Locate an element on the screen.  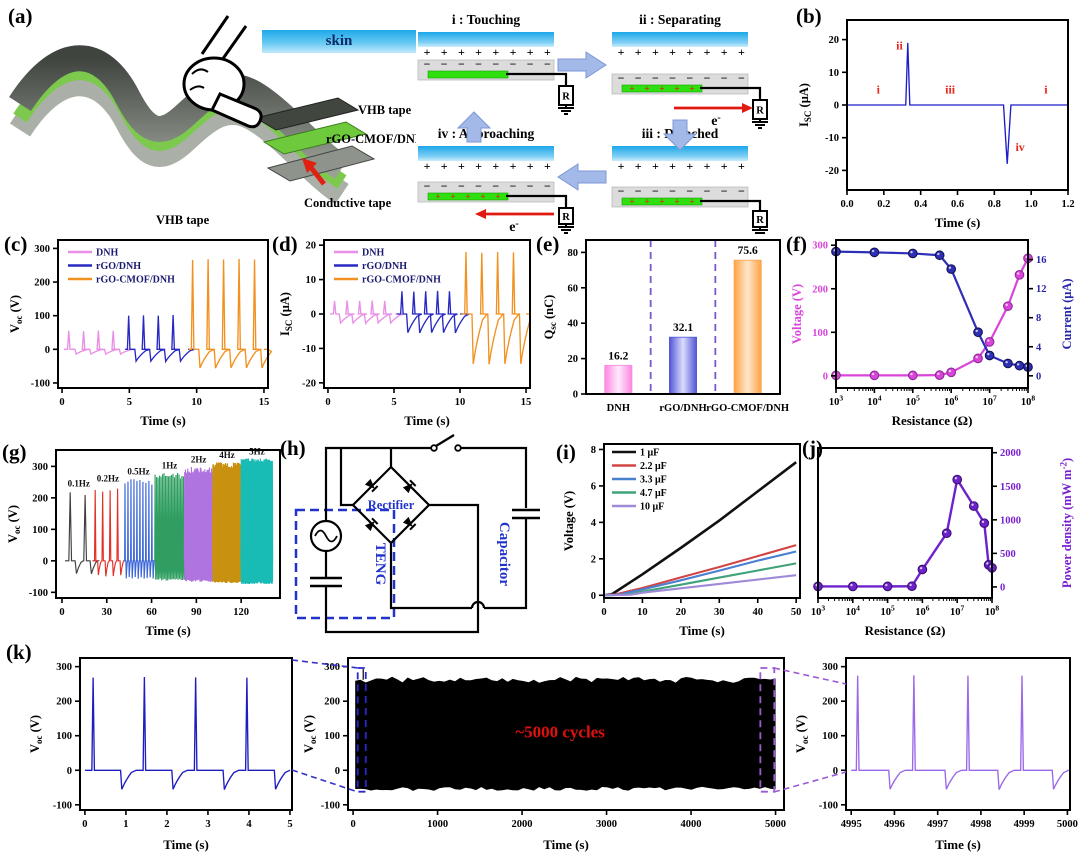
svg-text: 200 is located at coordinates (332, 702).